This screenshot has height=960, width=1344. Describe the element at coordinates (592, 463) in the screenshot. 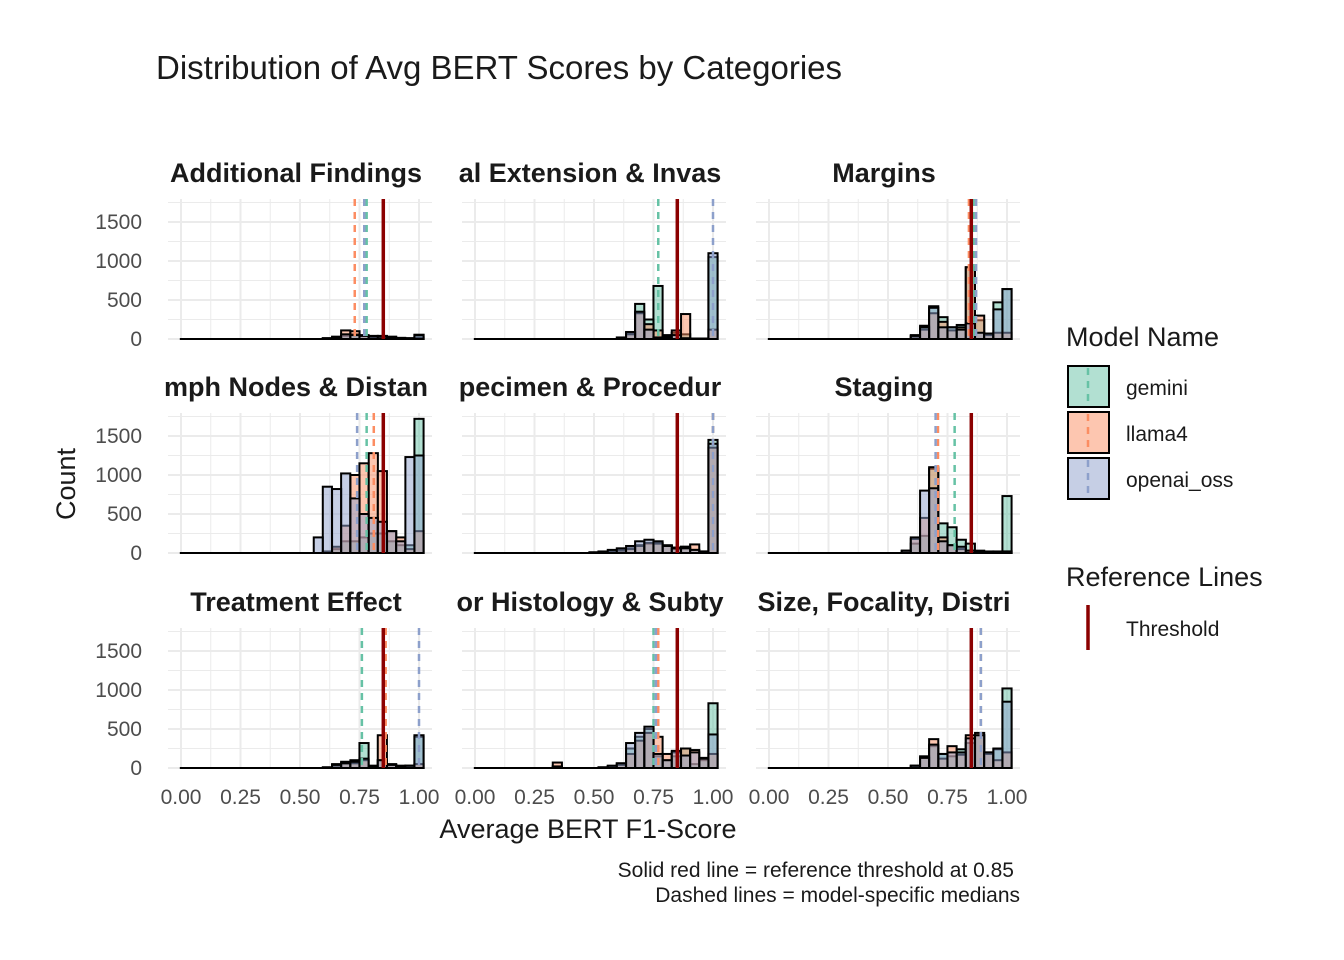

I see `facet-pecimen-procedur: pecimen & Procedur` at that location.